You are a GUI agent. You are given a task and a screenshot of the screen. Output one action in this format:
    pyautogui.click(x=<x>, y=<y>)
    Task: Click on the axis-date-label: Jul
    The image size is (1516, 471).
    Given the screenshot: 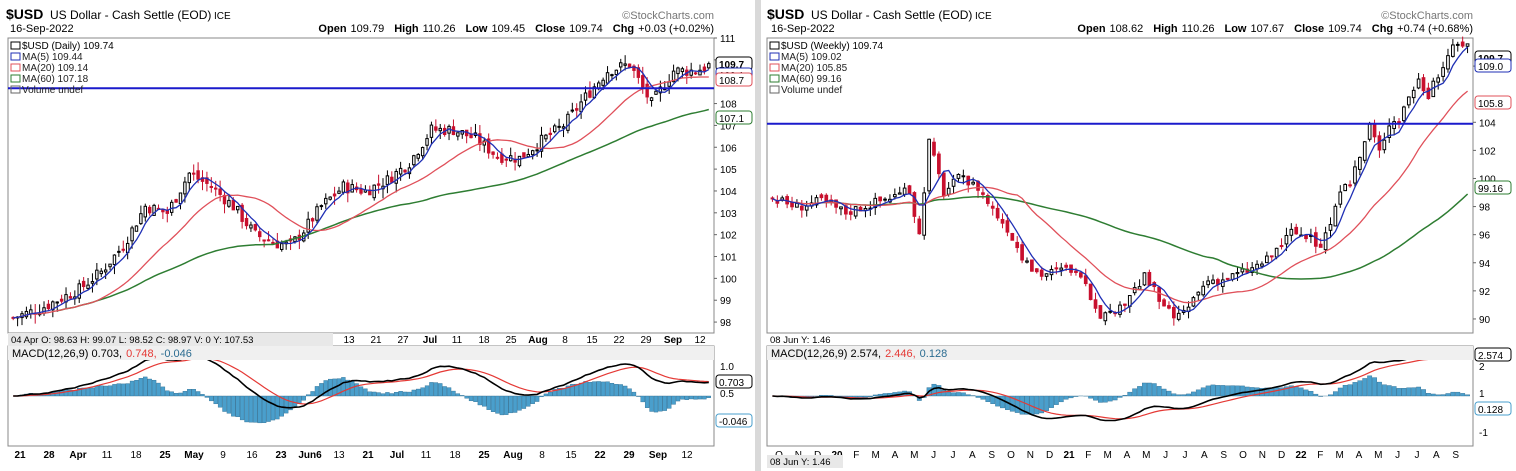 What is the action you would take?
    pyautogui.click(x=430, y=340)
    